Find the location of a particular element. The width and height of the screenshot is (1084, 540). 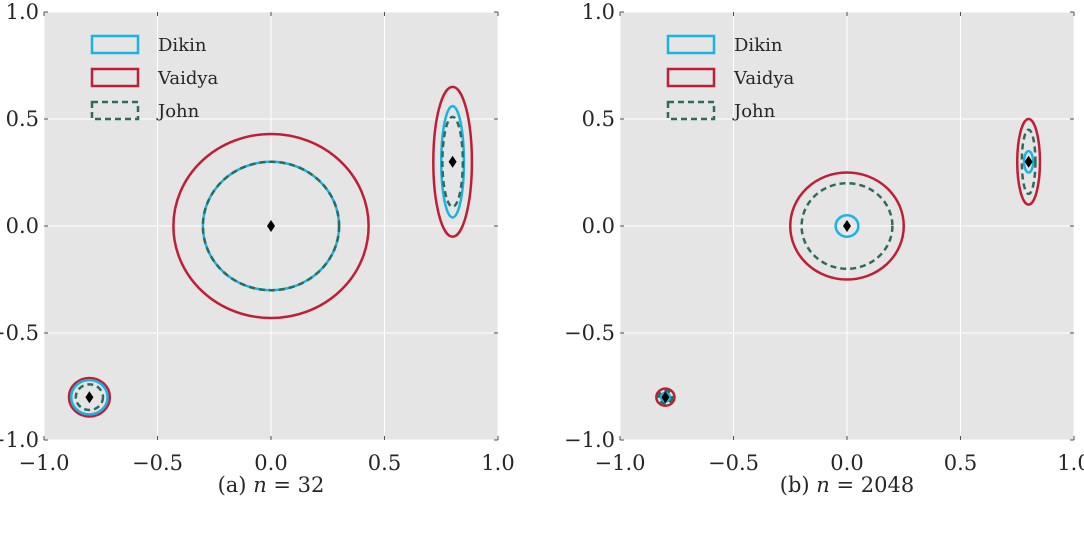

panel-b-xtick-label-4: 1.0 is located at coordinates (1070, 463).